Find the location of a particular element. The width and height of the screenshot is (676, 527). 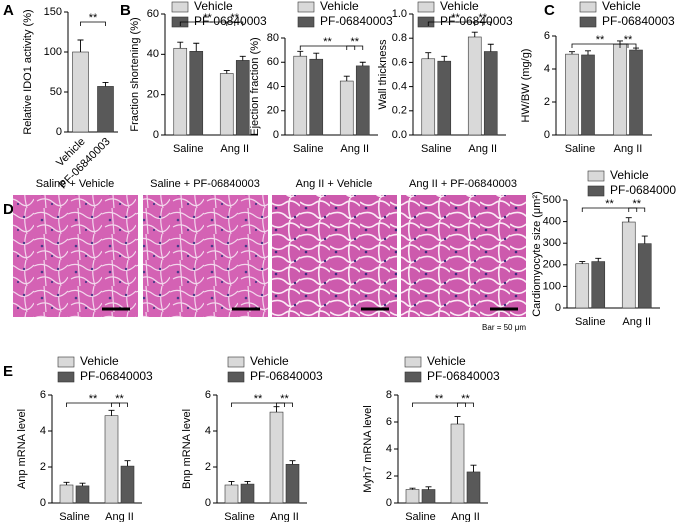

scale-bar-label: Bar = 50 μm is located at coordinates (504, 327).